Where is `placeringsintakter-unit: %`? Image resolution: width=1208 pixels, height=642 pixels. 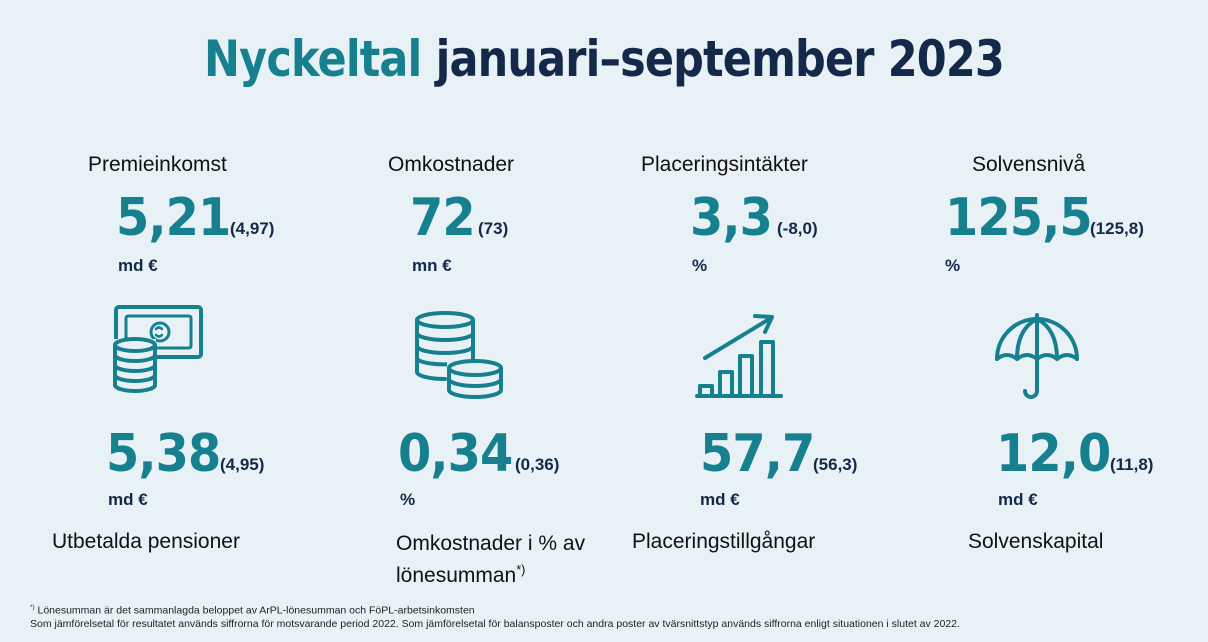
placeringsintakter-unit: % is located at coordinates (700, 265).